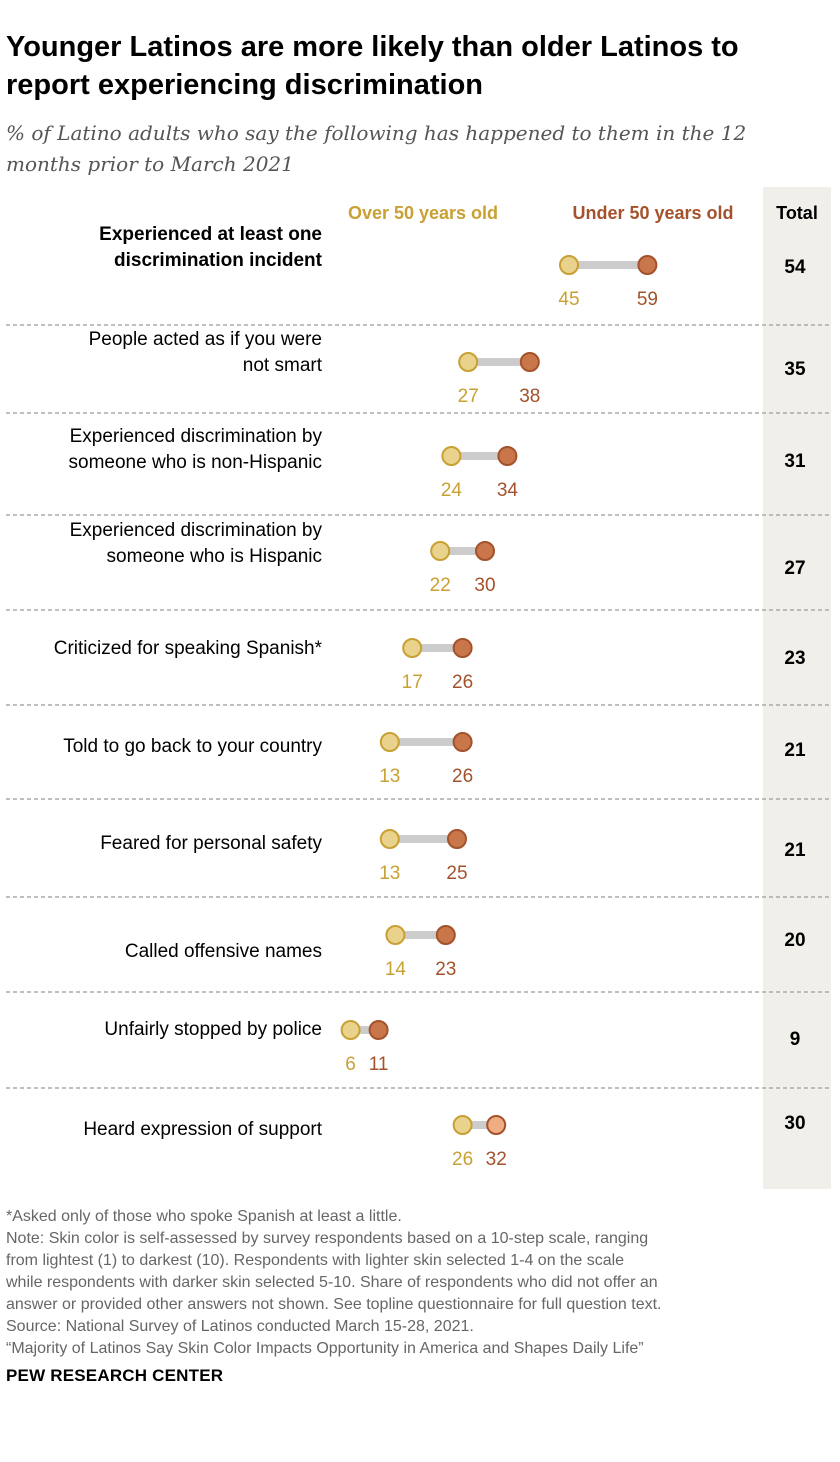  I want to click on value-label-over-50: 14, so click(396, 969).